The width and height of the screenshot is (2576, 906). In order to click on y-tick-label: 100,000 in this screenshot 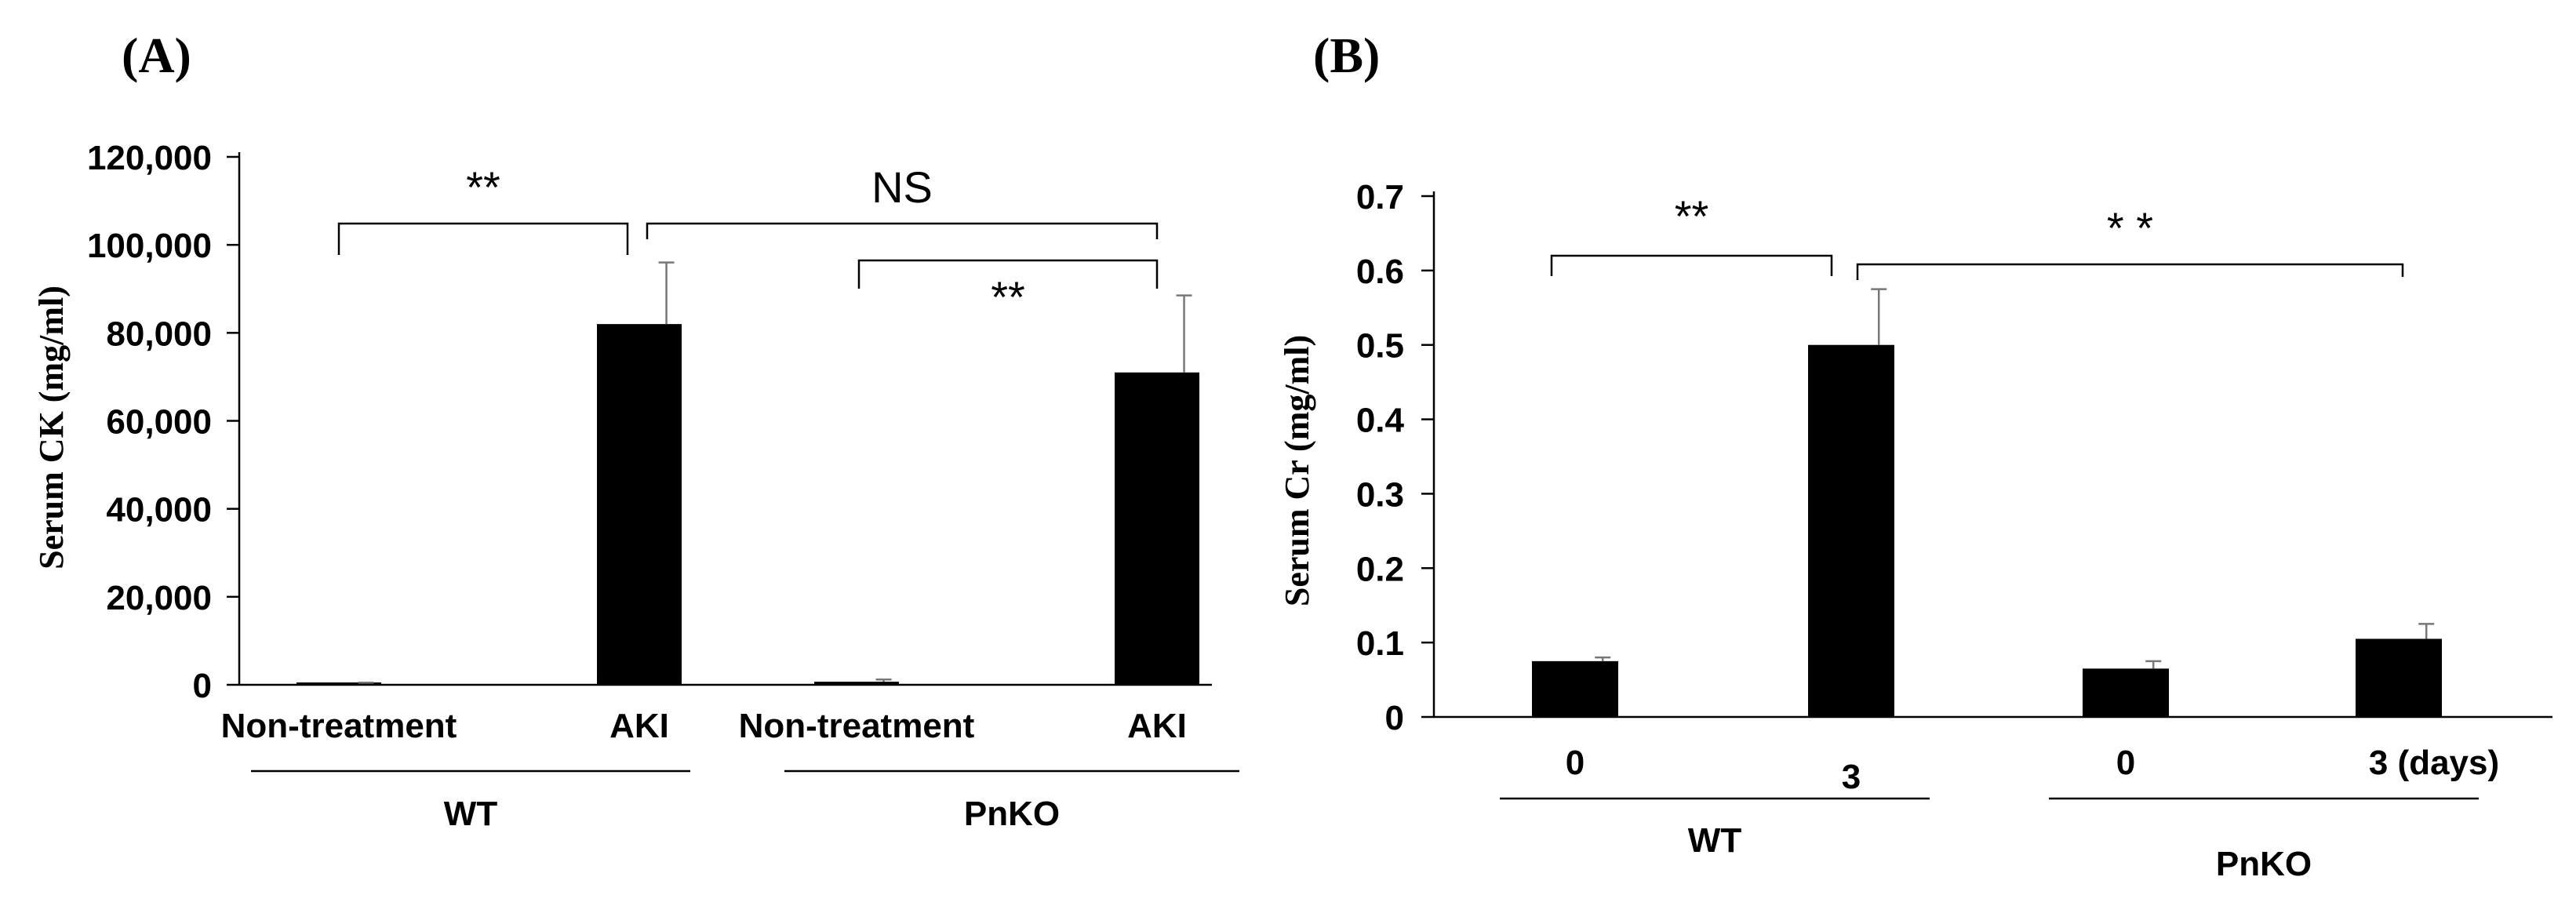, I will do `click(149, 246)`.